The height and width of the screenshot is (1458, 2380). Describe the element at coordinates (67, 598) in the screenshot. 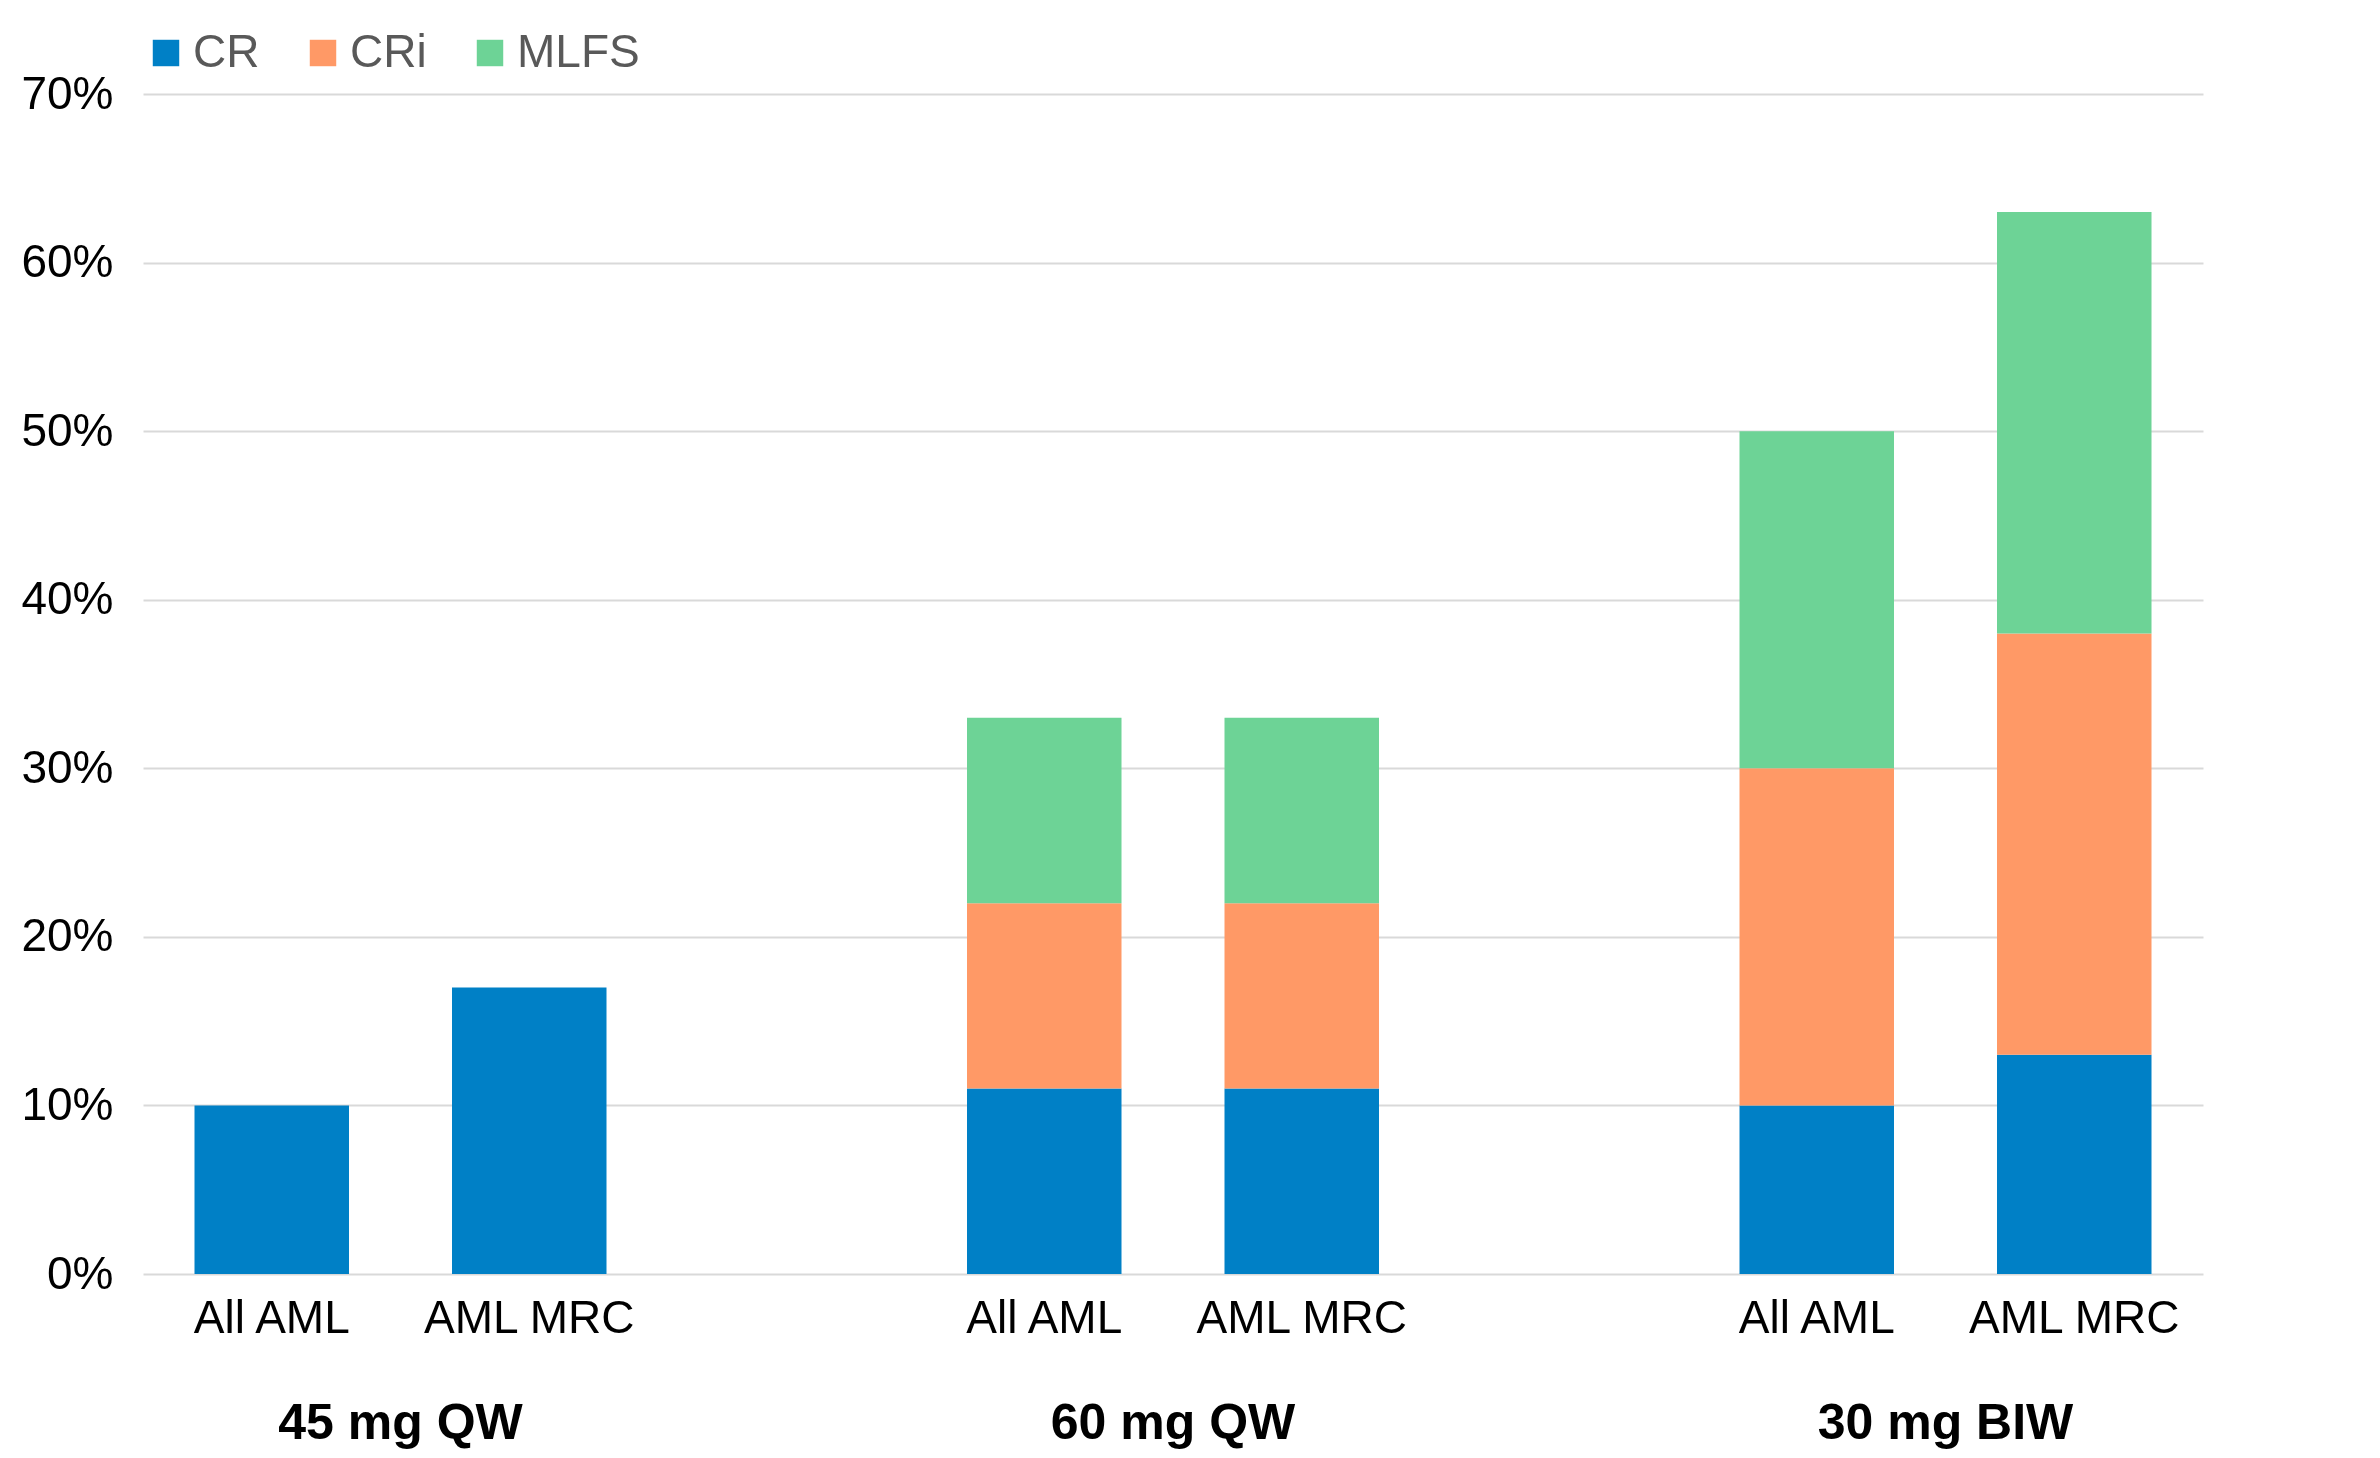

I see `y-tick-label: 40%` at that location.